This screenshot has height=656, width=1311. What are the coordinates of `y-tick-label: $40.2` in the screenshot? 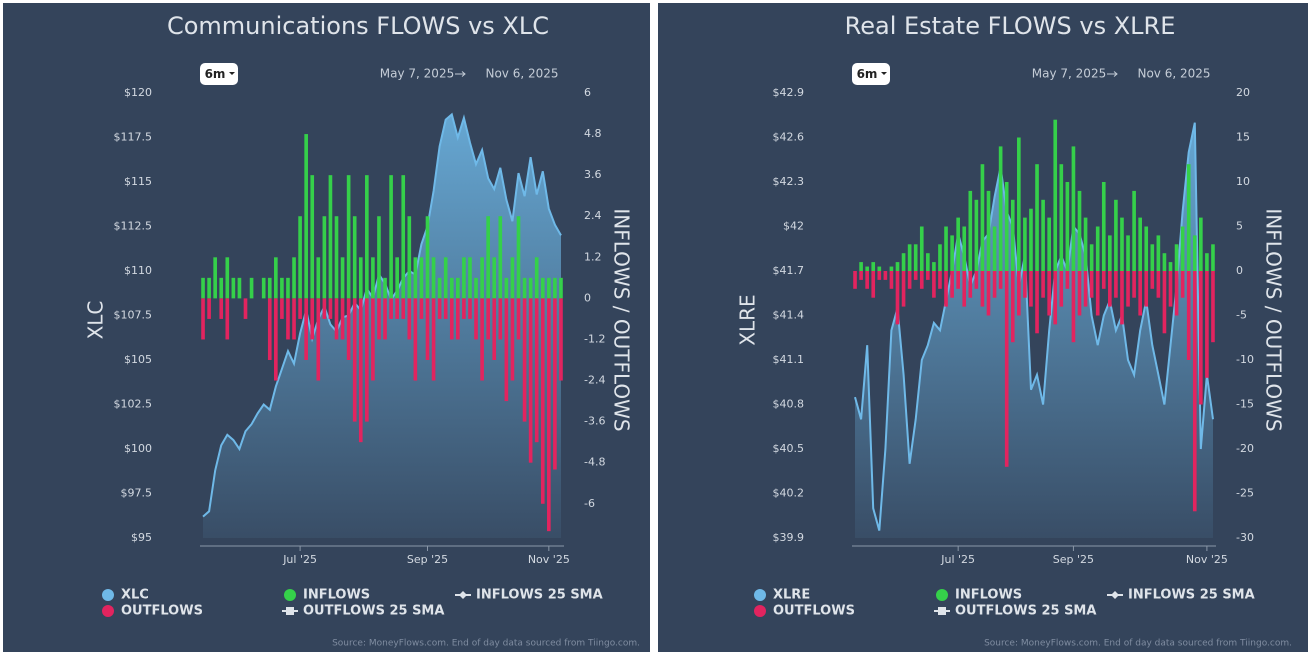 It's located at (789, 493).